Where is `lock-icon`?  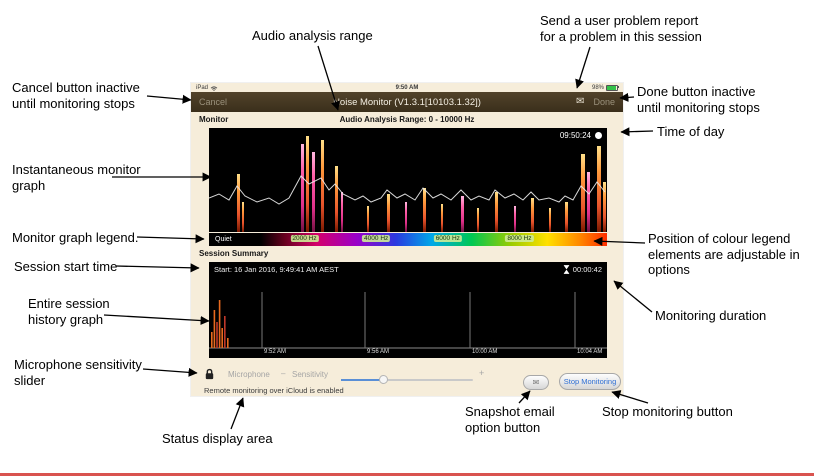
lock-icon is located at coordinates (209, 374).